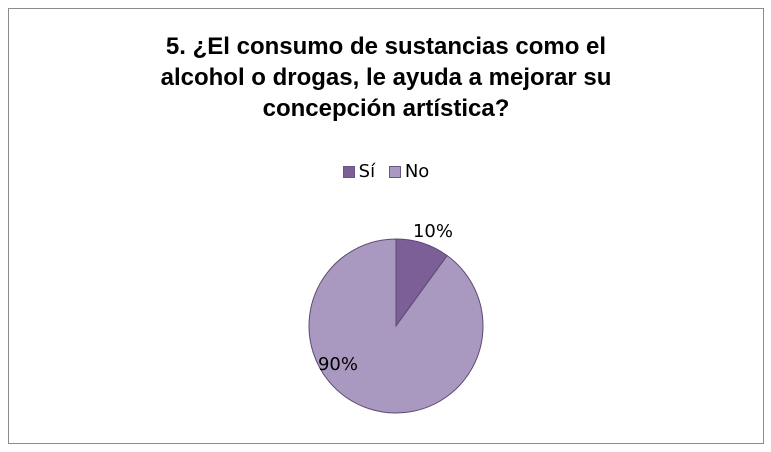  I want to click on legend-item-no: No, so click(409, 171).